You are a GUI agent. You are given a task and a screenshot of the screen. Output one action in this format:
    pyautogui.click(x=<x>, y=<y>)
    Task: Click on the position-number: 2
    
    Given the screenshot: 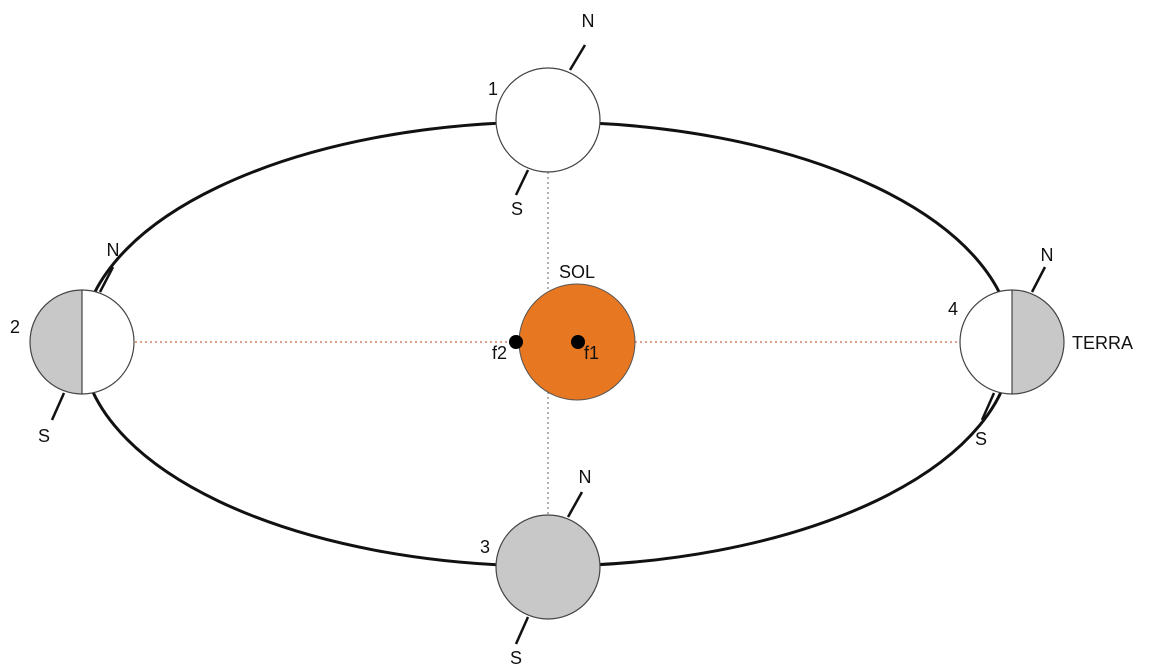 What is the action you would take?
    pyautogui.click(x=15, y=327)
    